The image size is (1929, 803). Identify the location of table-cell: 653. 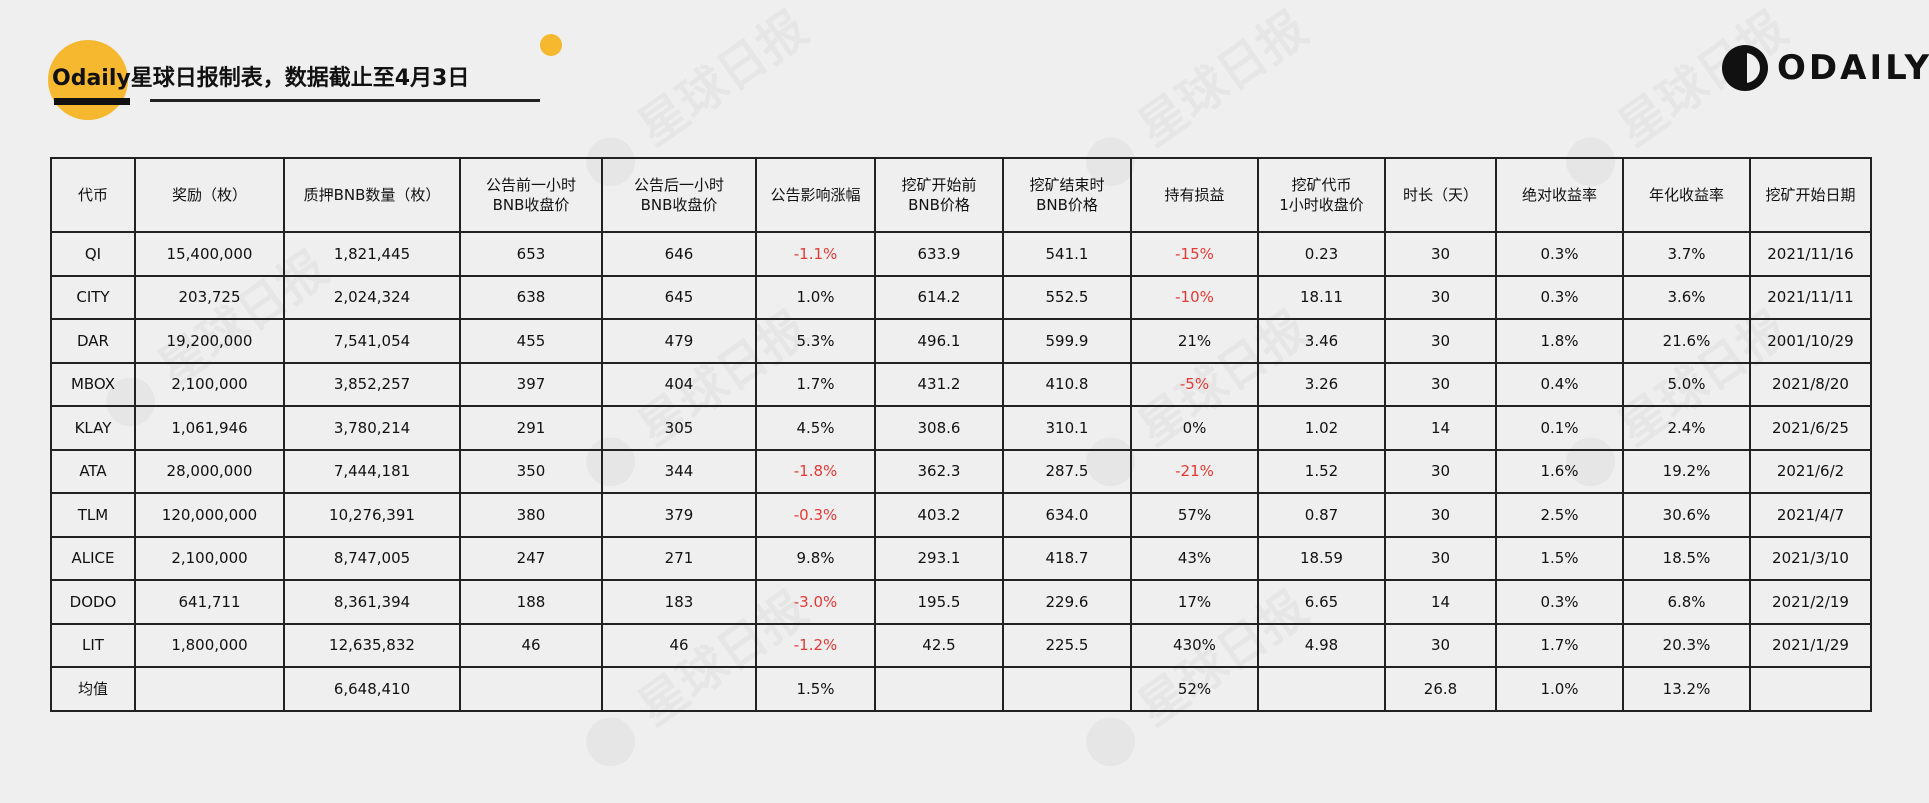
(531, 254).